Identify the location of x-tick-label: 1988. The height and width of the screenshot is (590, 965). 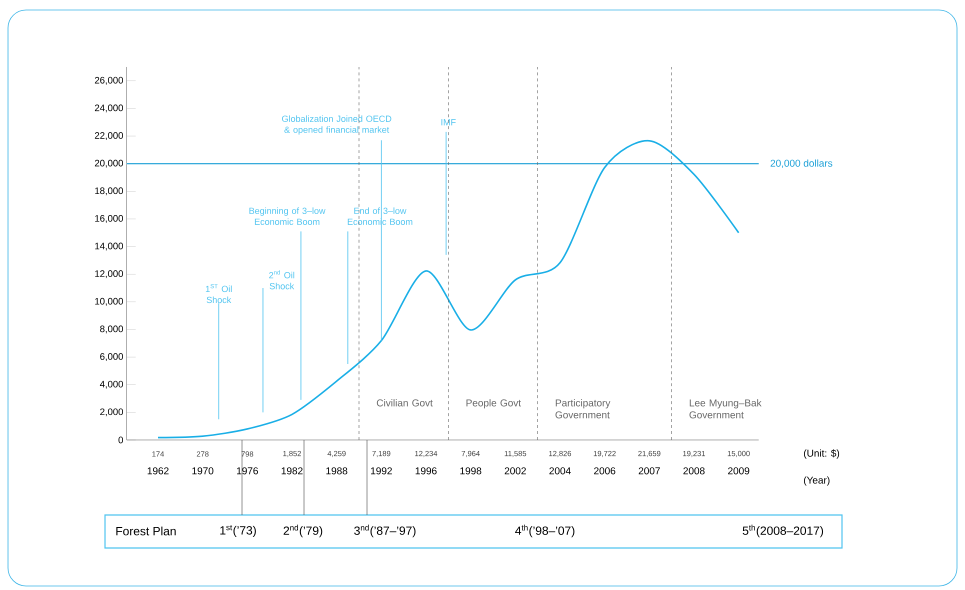
(337, 470).